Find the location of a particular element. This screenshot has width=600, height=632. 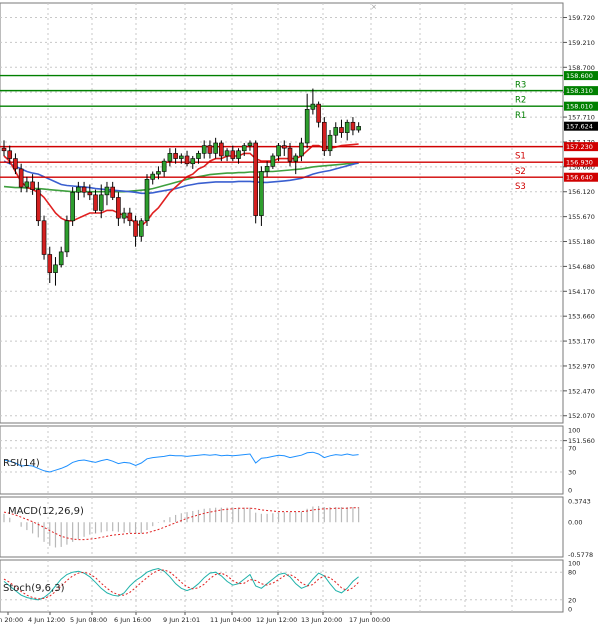

stoch-tick-label: 80 is located at coordinates (572, 573).